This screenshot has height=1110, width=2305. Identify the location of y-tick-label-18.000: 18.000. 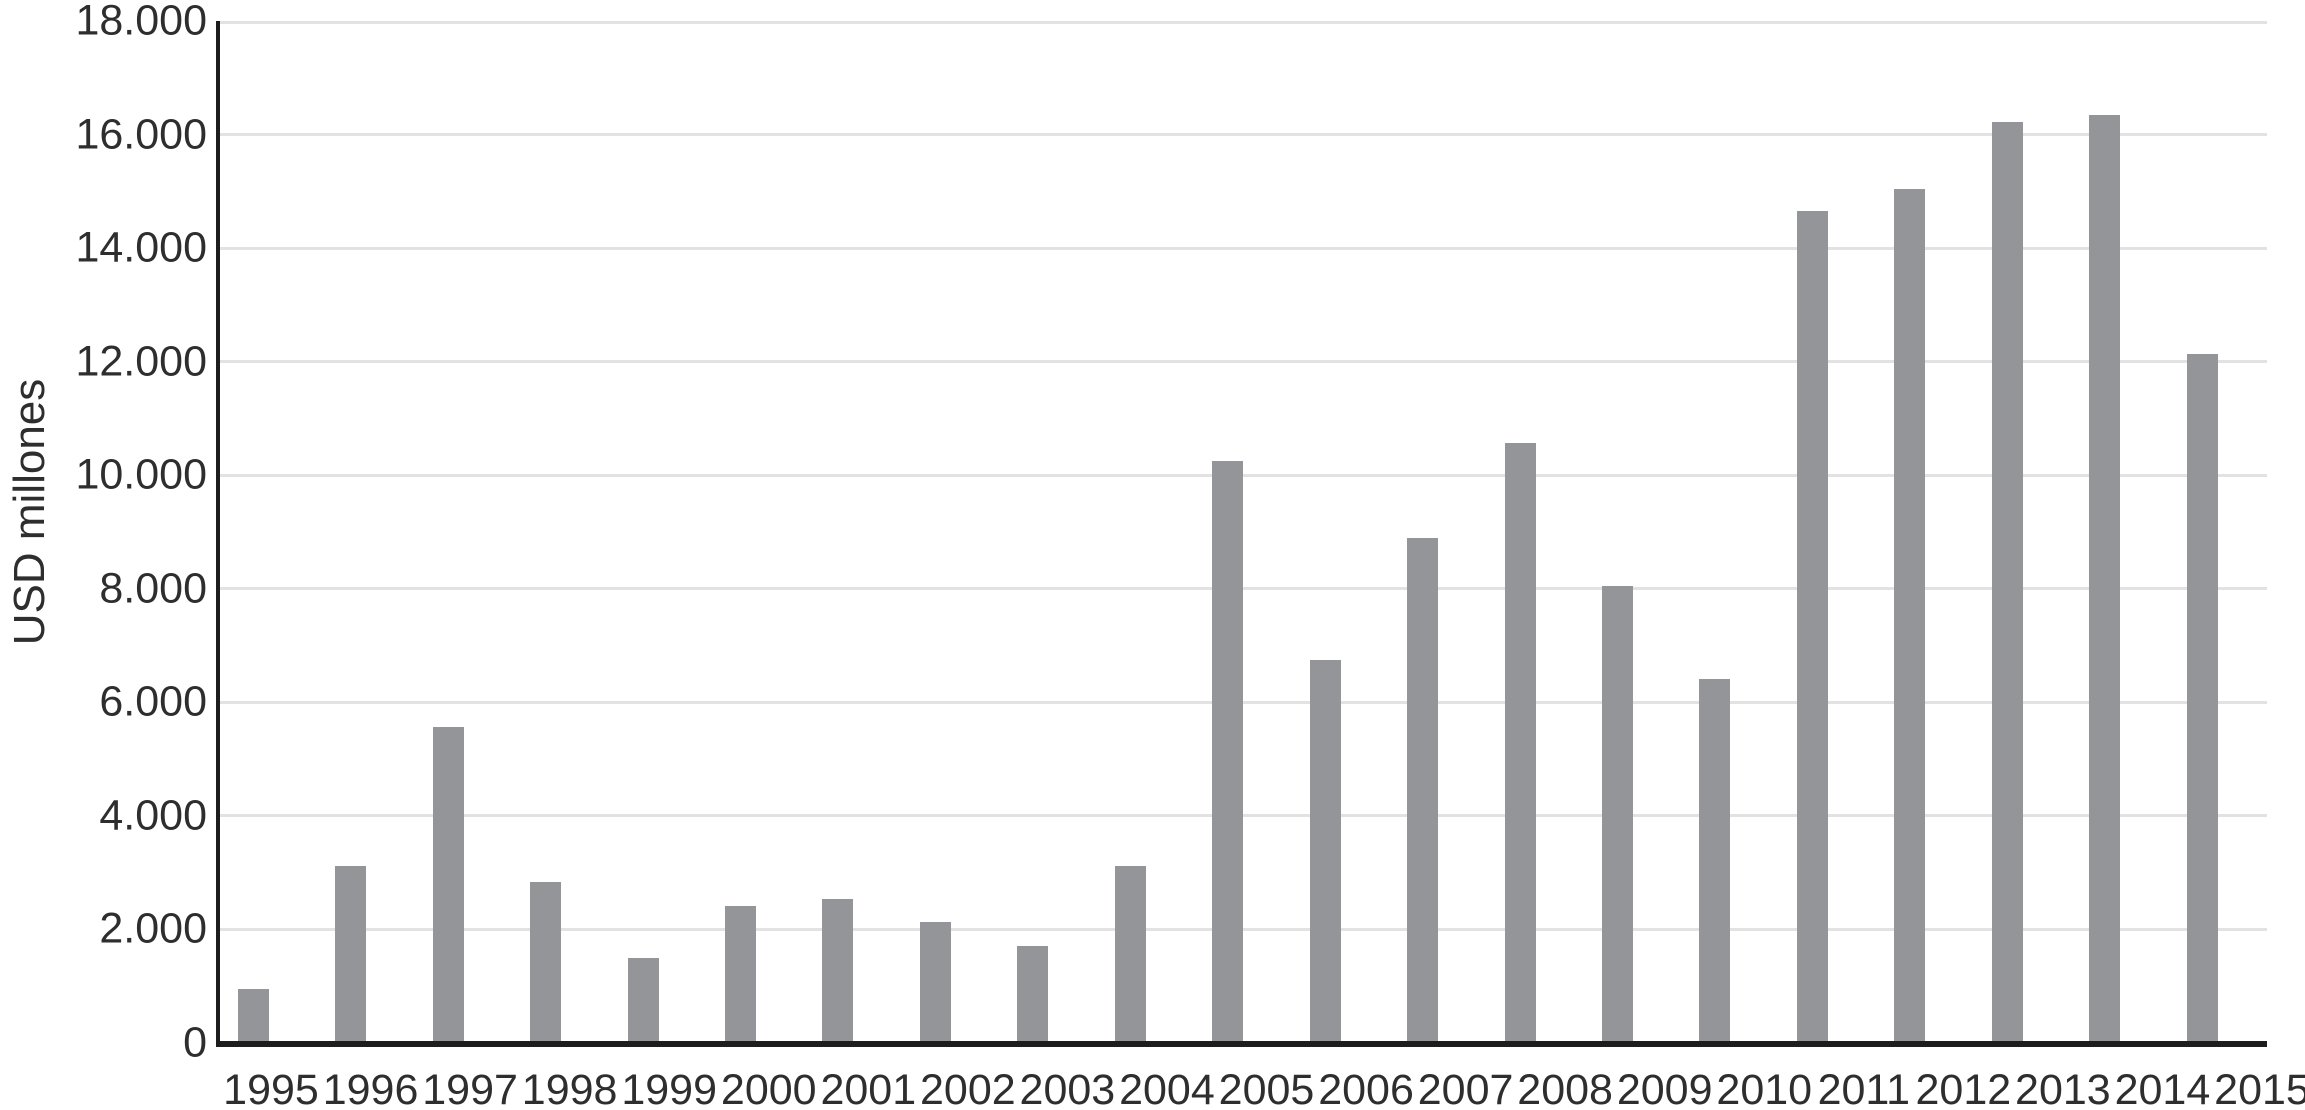
(141, 22).